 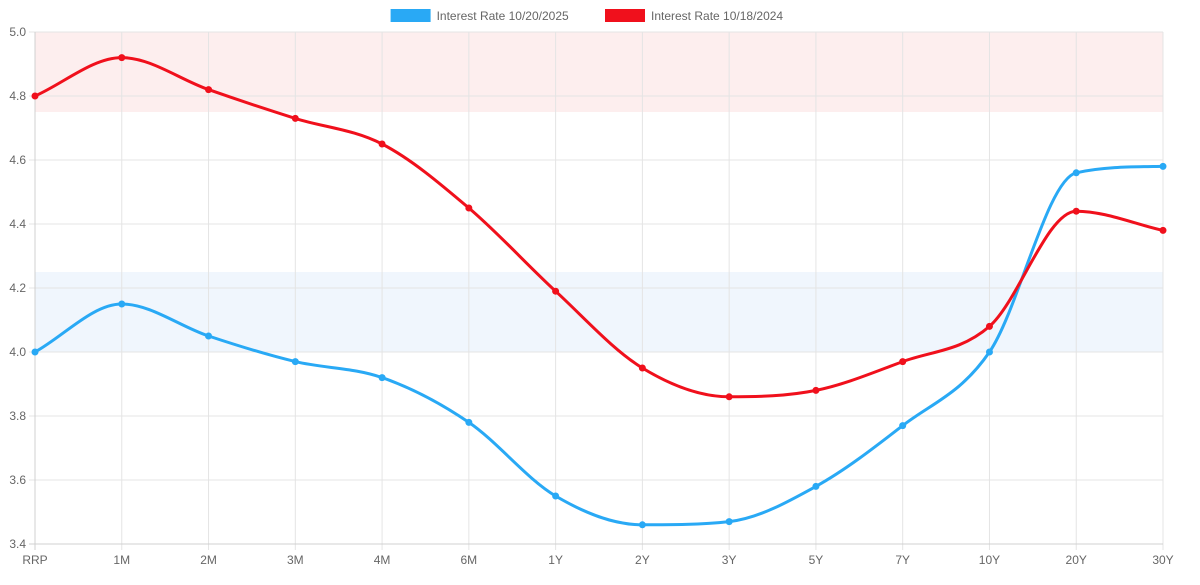 What do you see at coordinates (642, 560) in the screenshot?
I see `x-tick-label: 2Y` at bounding box center [642, 560].